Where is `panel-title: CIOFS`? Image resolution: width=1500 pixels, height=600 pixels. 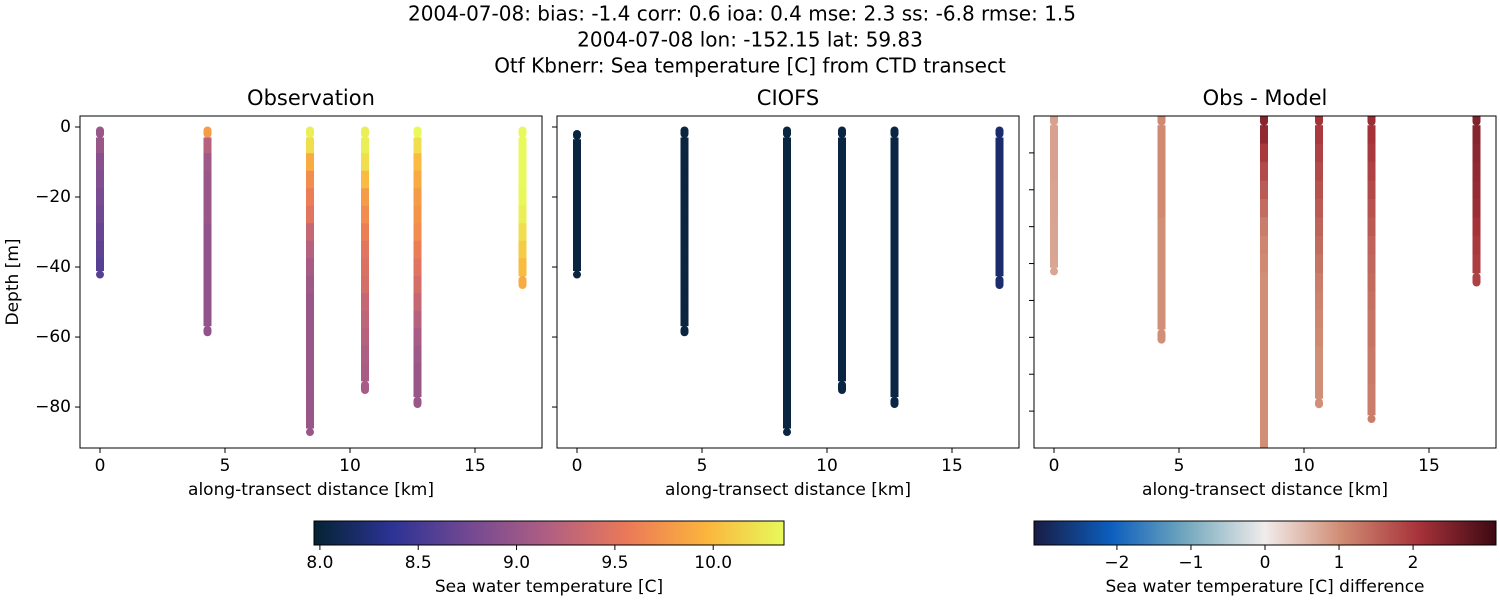 panel-title: CIOFS is located at coordinates (788, 98).